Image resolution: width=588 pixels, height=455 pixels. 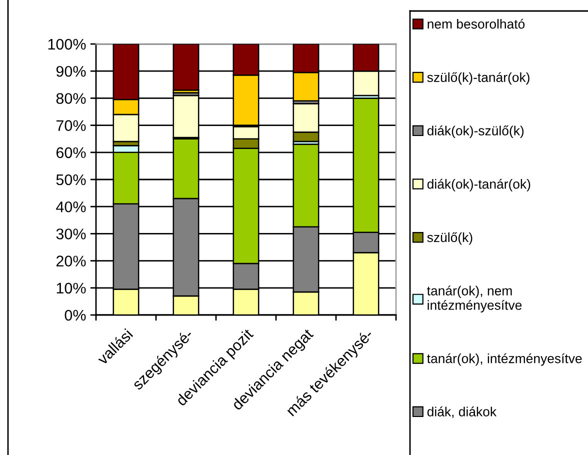 I want to click on y-tick-label: 40%, so click(x=71, y=206).